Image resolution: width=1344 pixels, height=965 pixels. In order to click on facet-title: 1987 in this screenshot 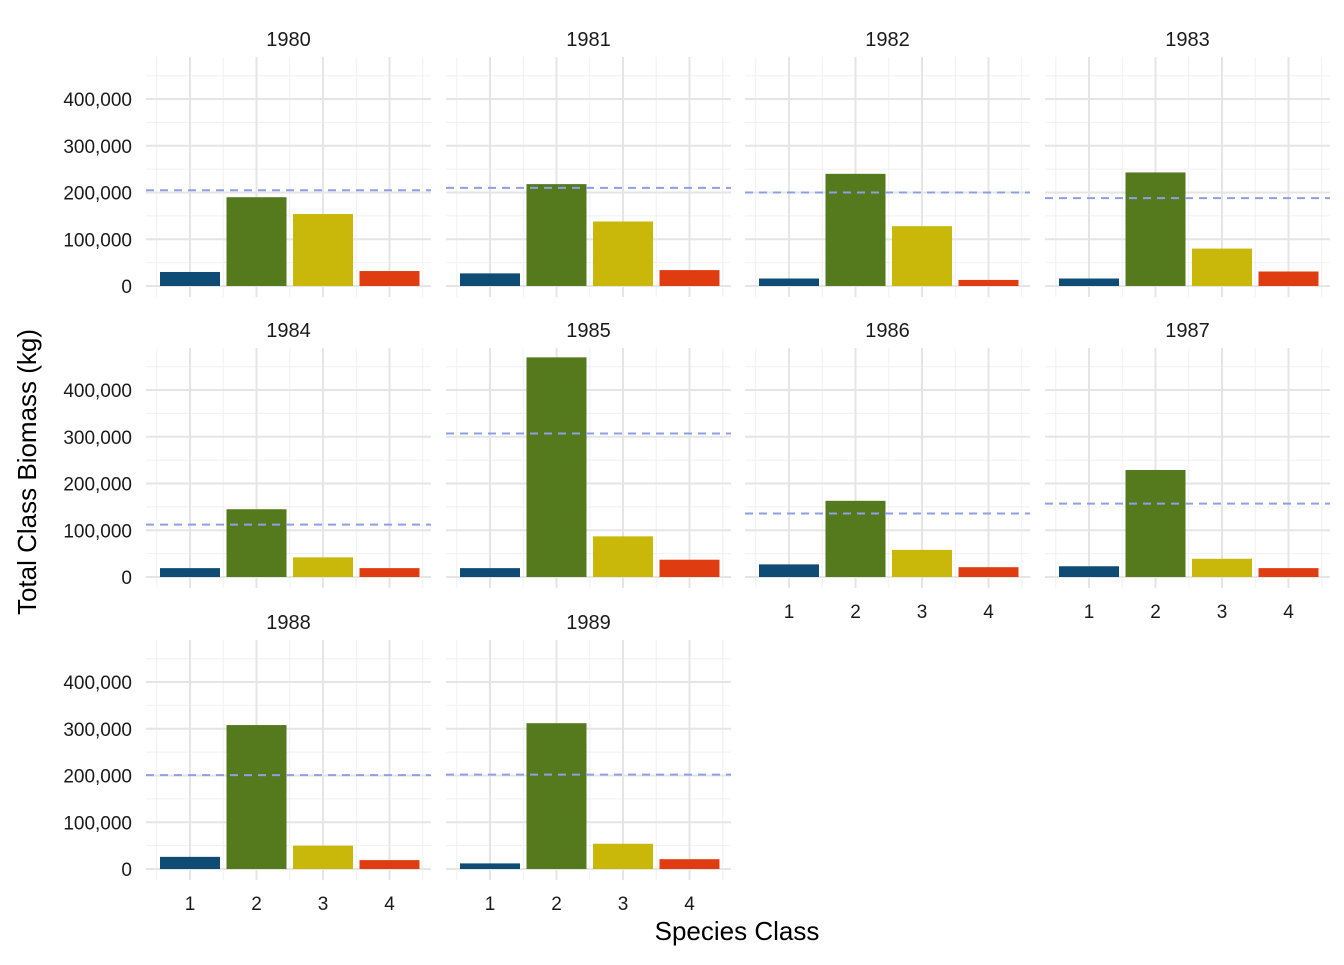, I will do `click(1187, 331)`.